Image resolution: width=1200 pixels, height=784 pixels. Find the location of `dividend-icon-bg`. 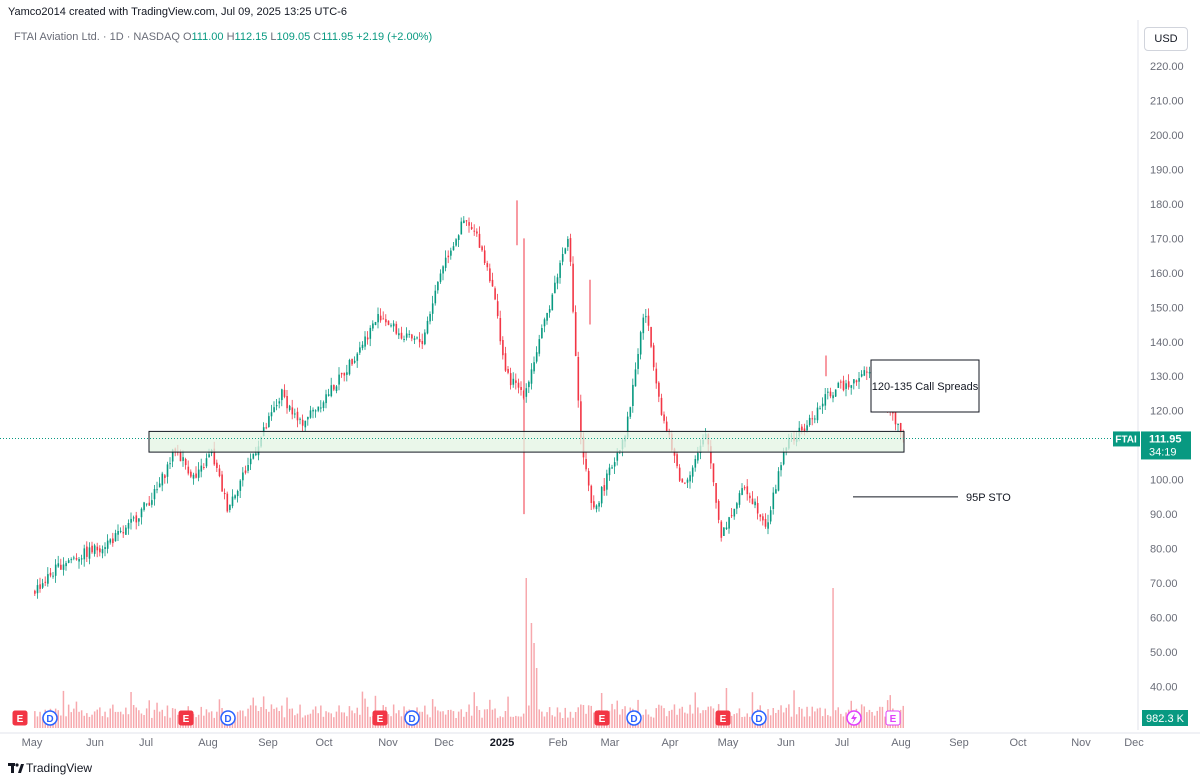

dividend-icon-bg is located at coordinates (412, 718).